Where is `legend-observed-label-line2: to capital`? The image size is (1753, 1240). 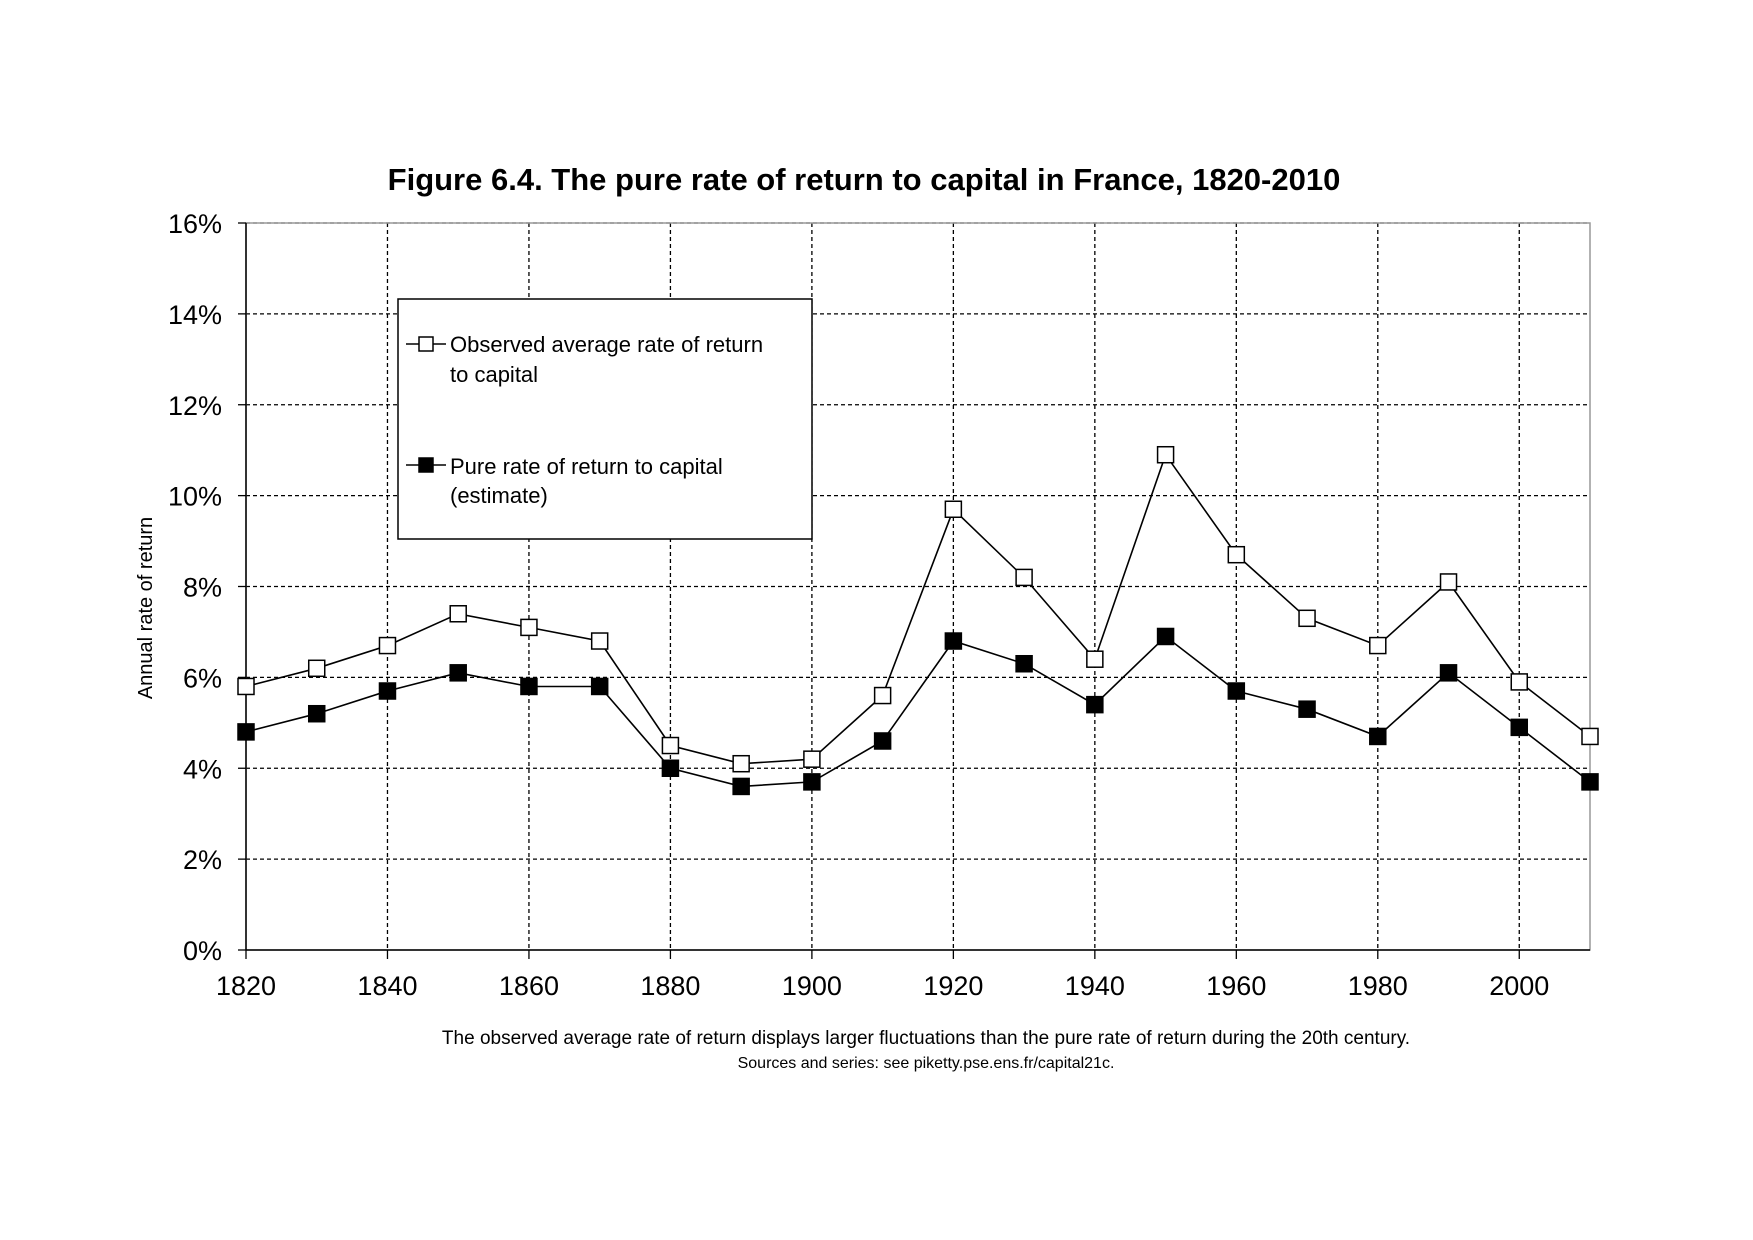 legend-observed-label-line2: to capital is located at coordinates (494, 374).